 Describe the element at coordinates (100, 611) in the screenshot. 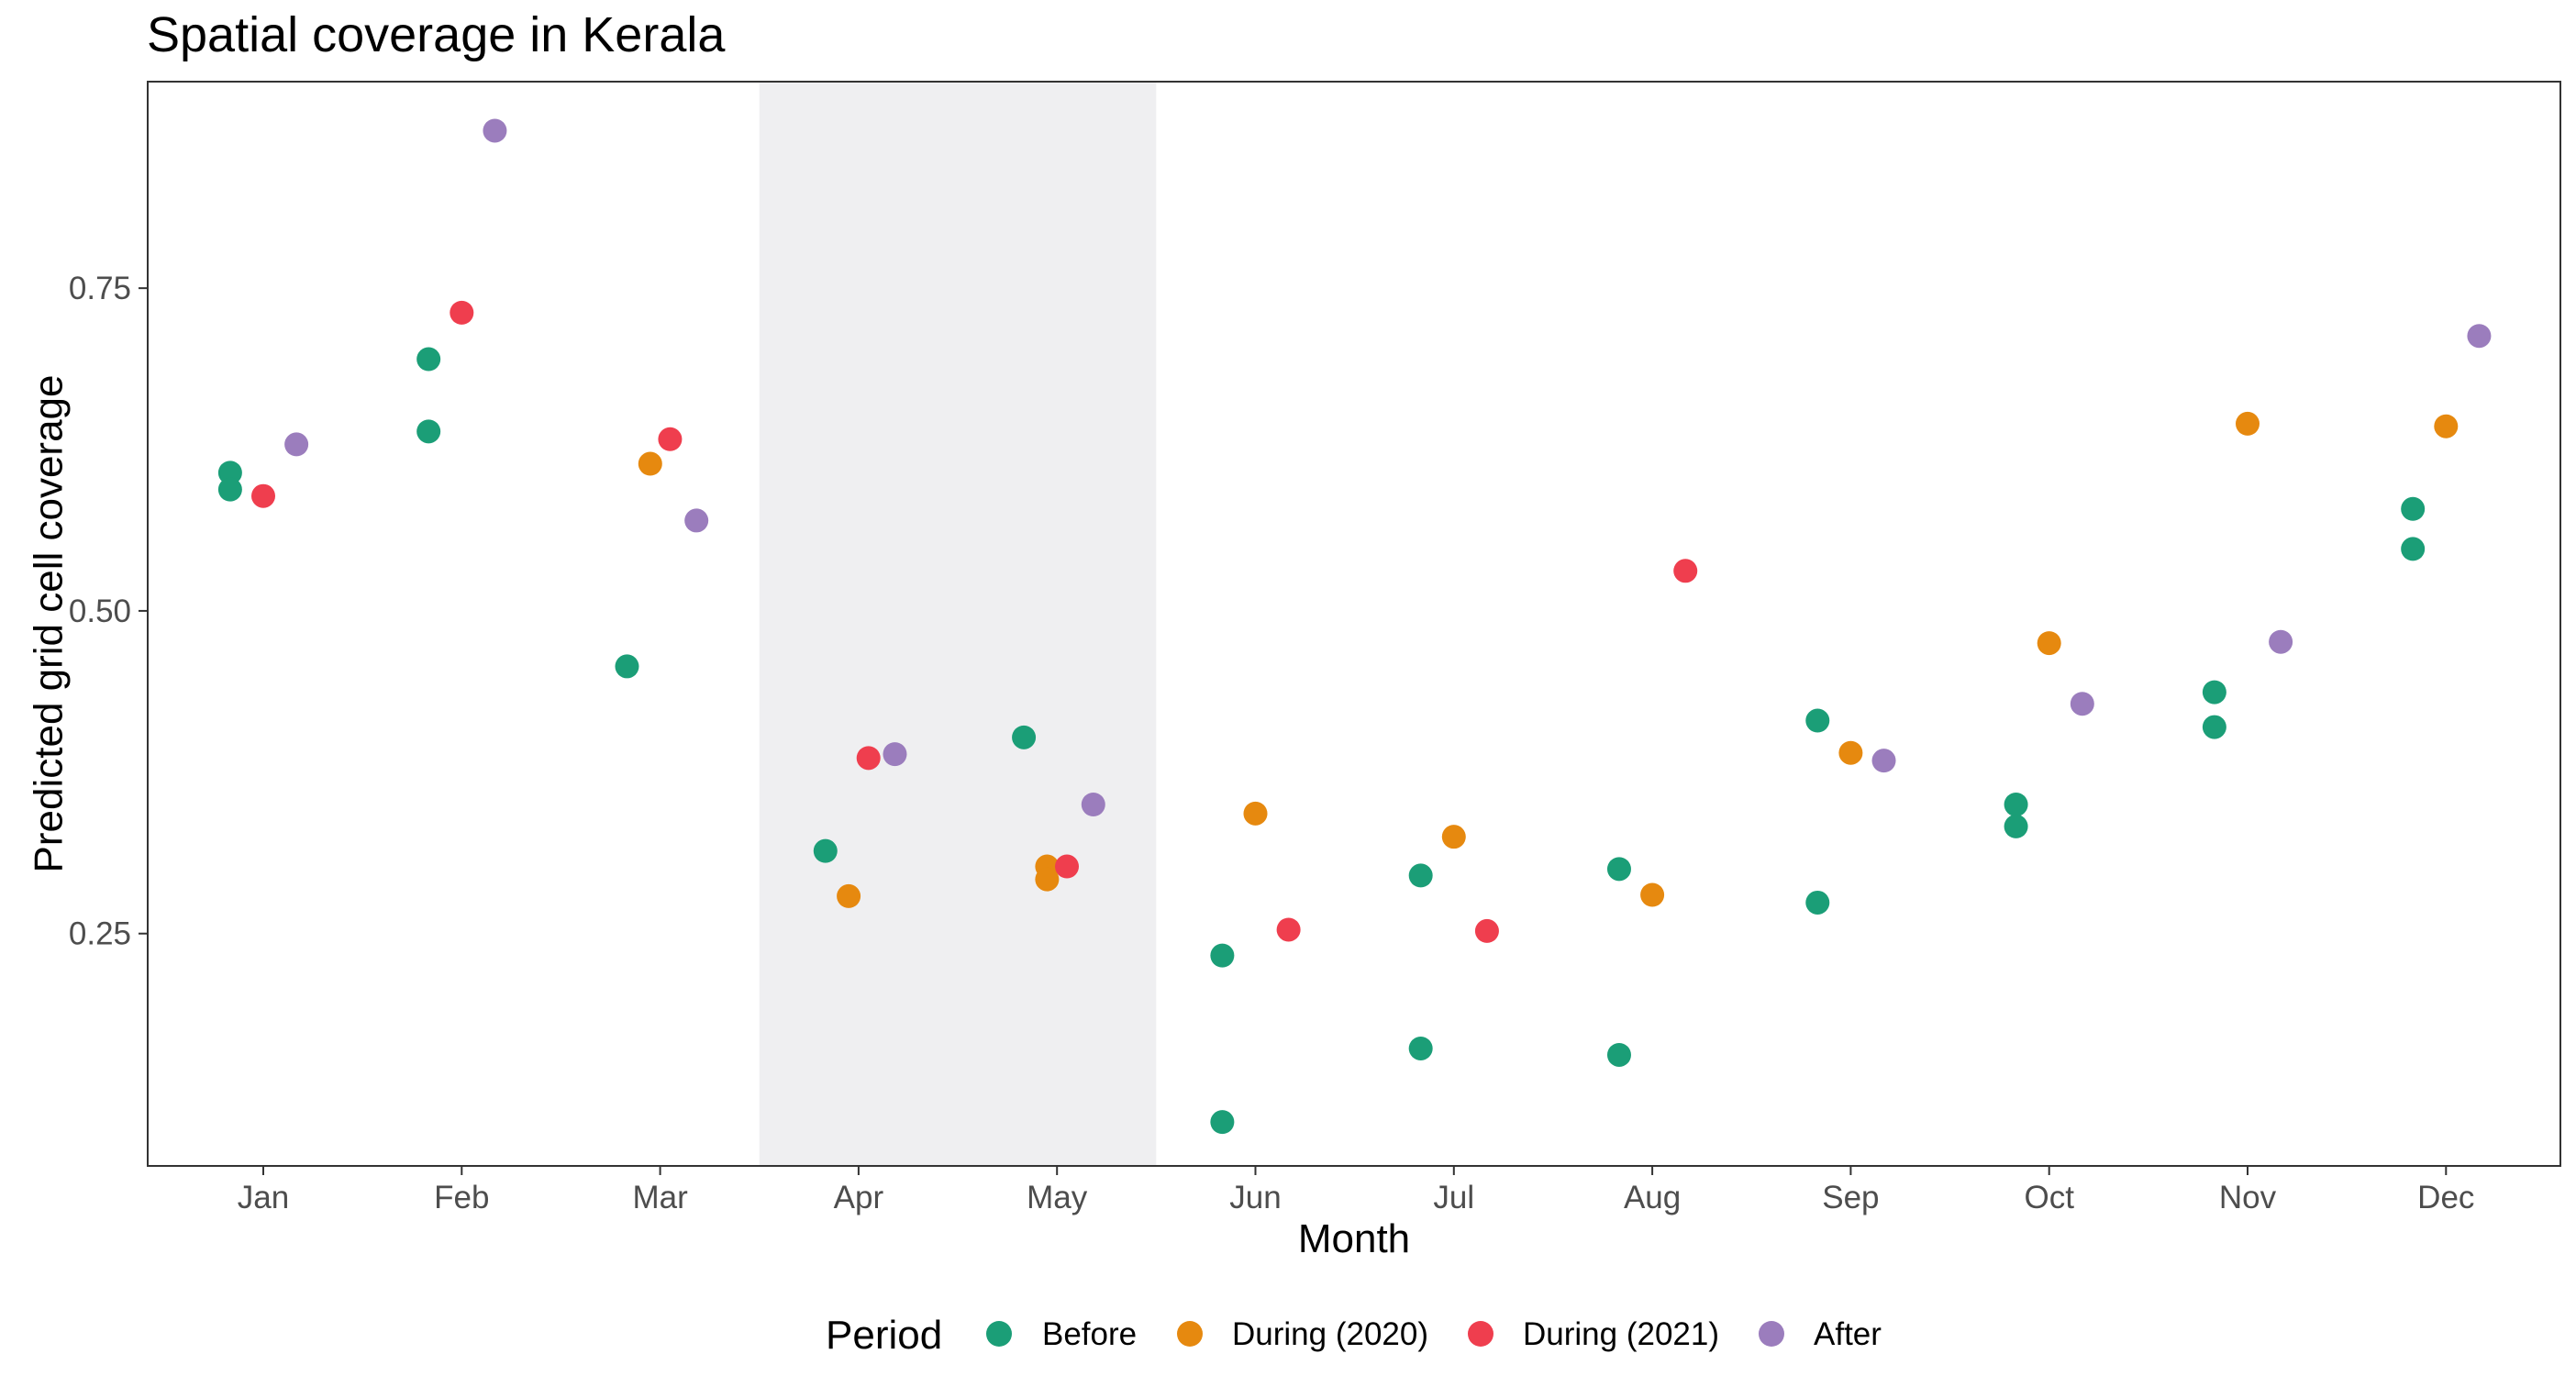

I see `y-tick-label: 0.50` at that location.